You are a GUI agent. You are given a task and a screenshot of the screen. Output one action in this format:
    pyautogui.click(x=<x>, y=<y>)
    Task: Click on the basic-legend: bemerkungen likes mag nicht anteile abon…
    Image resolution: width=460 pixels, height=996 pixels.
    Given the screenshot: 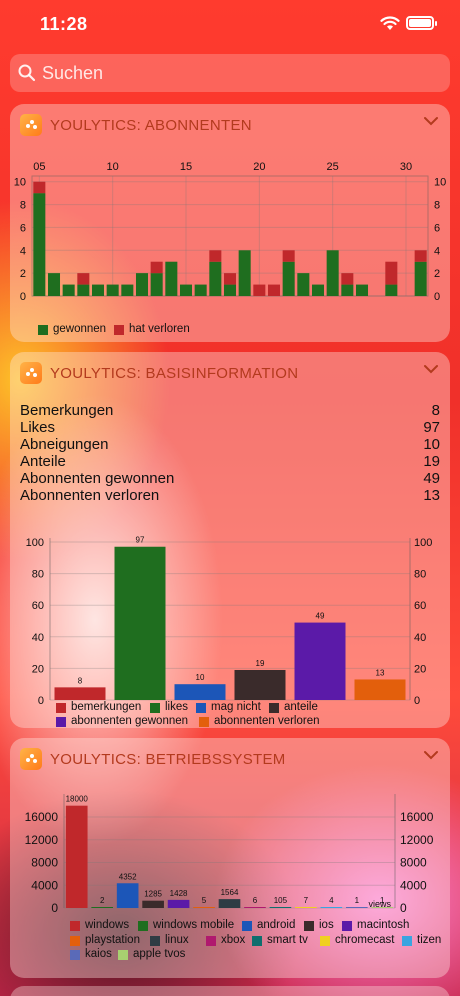 What is the action you would take?
    pyautogui.click(x=246, y=714)
    